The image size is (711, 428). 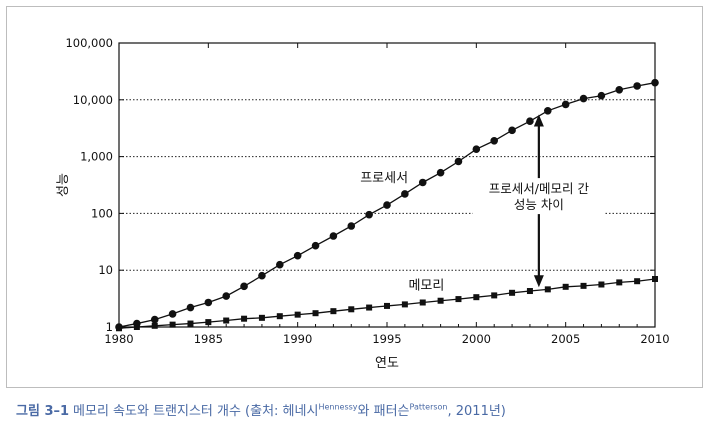 What do you see at coordinates (386, 339) in the screenshot?
I see `x-tick-label: 1995` at bounding box center [386, 339].